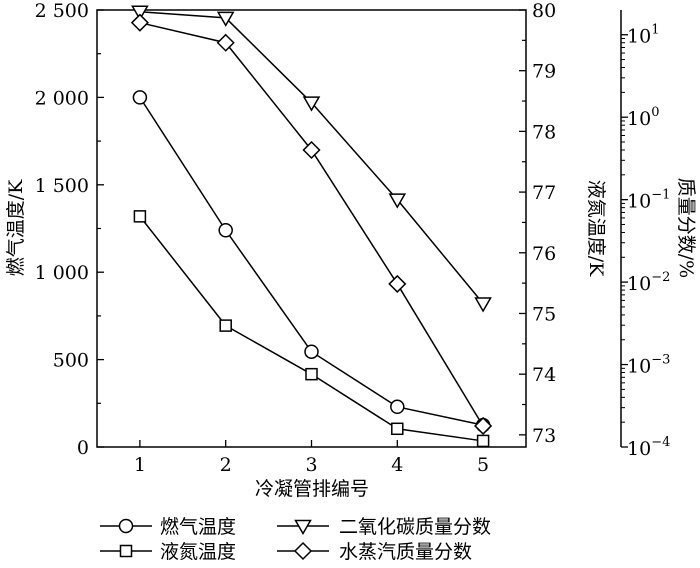  I want to click on right-axis-ticks: 10⁻⁴ 10⁻³ 10⁻² 10⁻¹ 10⁰ 10¹, so click(645, 241).